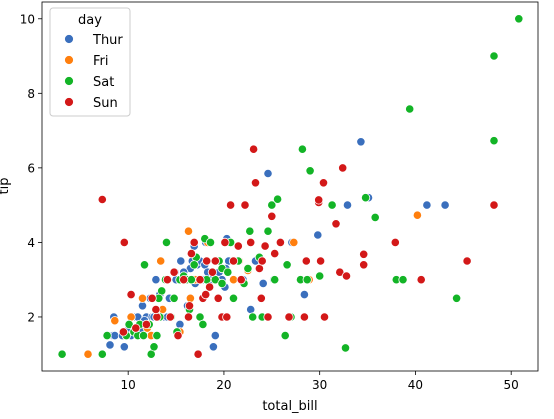 This screenshot has width=554, height=419. I want to click on x-axis: 10 20 30 40 50, so click(320, 381).